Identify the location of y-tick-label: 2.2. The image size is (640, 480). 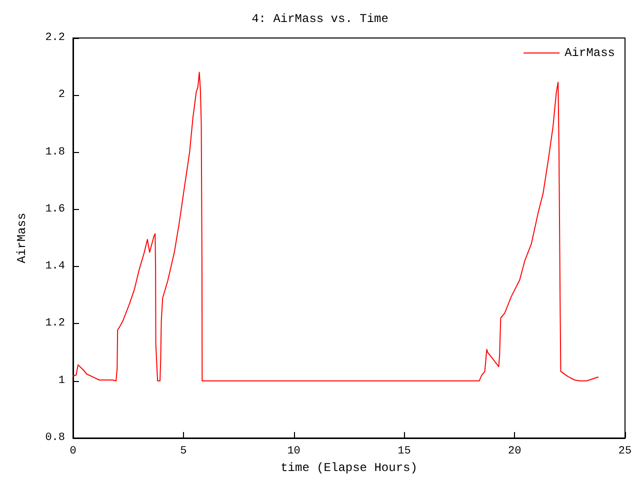
(55, 38).